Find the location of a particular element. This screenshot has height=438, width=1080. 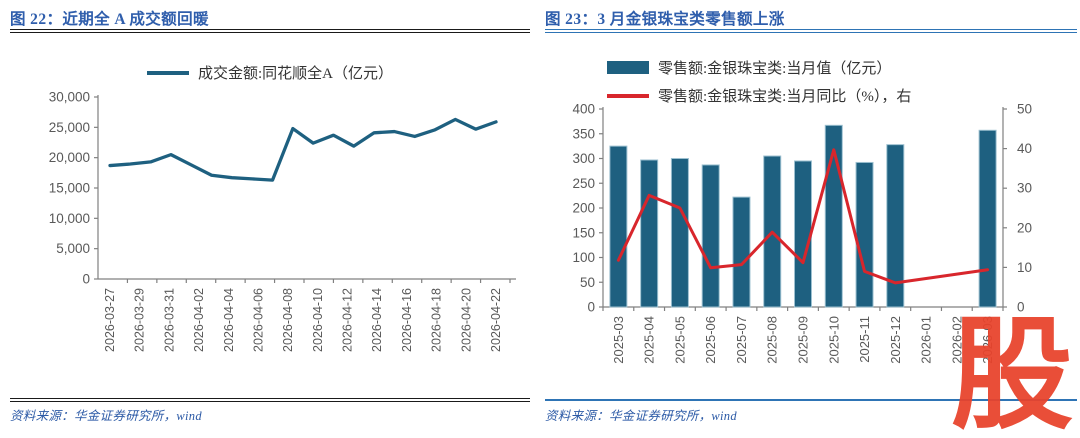

svg-text: 2026-04-04 is located at coordinates (229, 320).